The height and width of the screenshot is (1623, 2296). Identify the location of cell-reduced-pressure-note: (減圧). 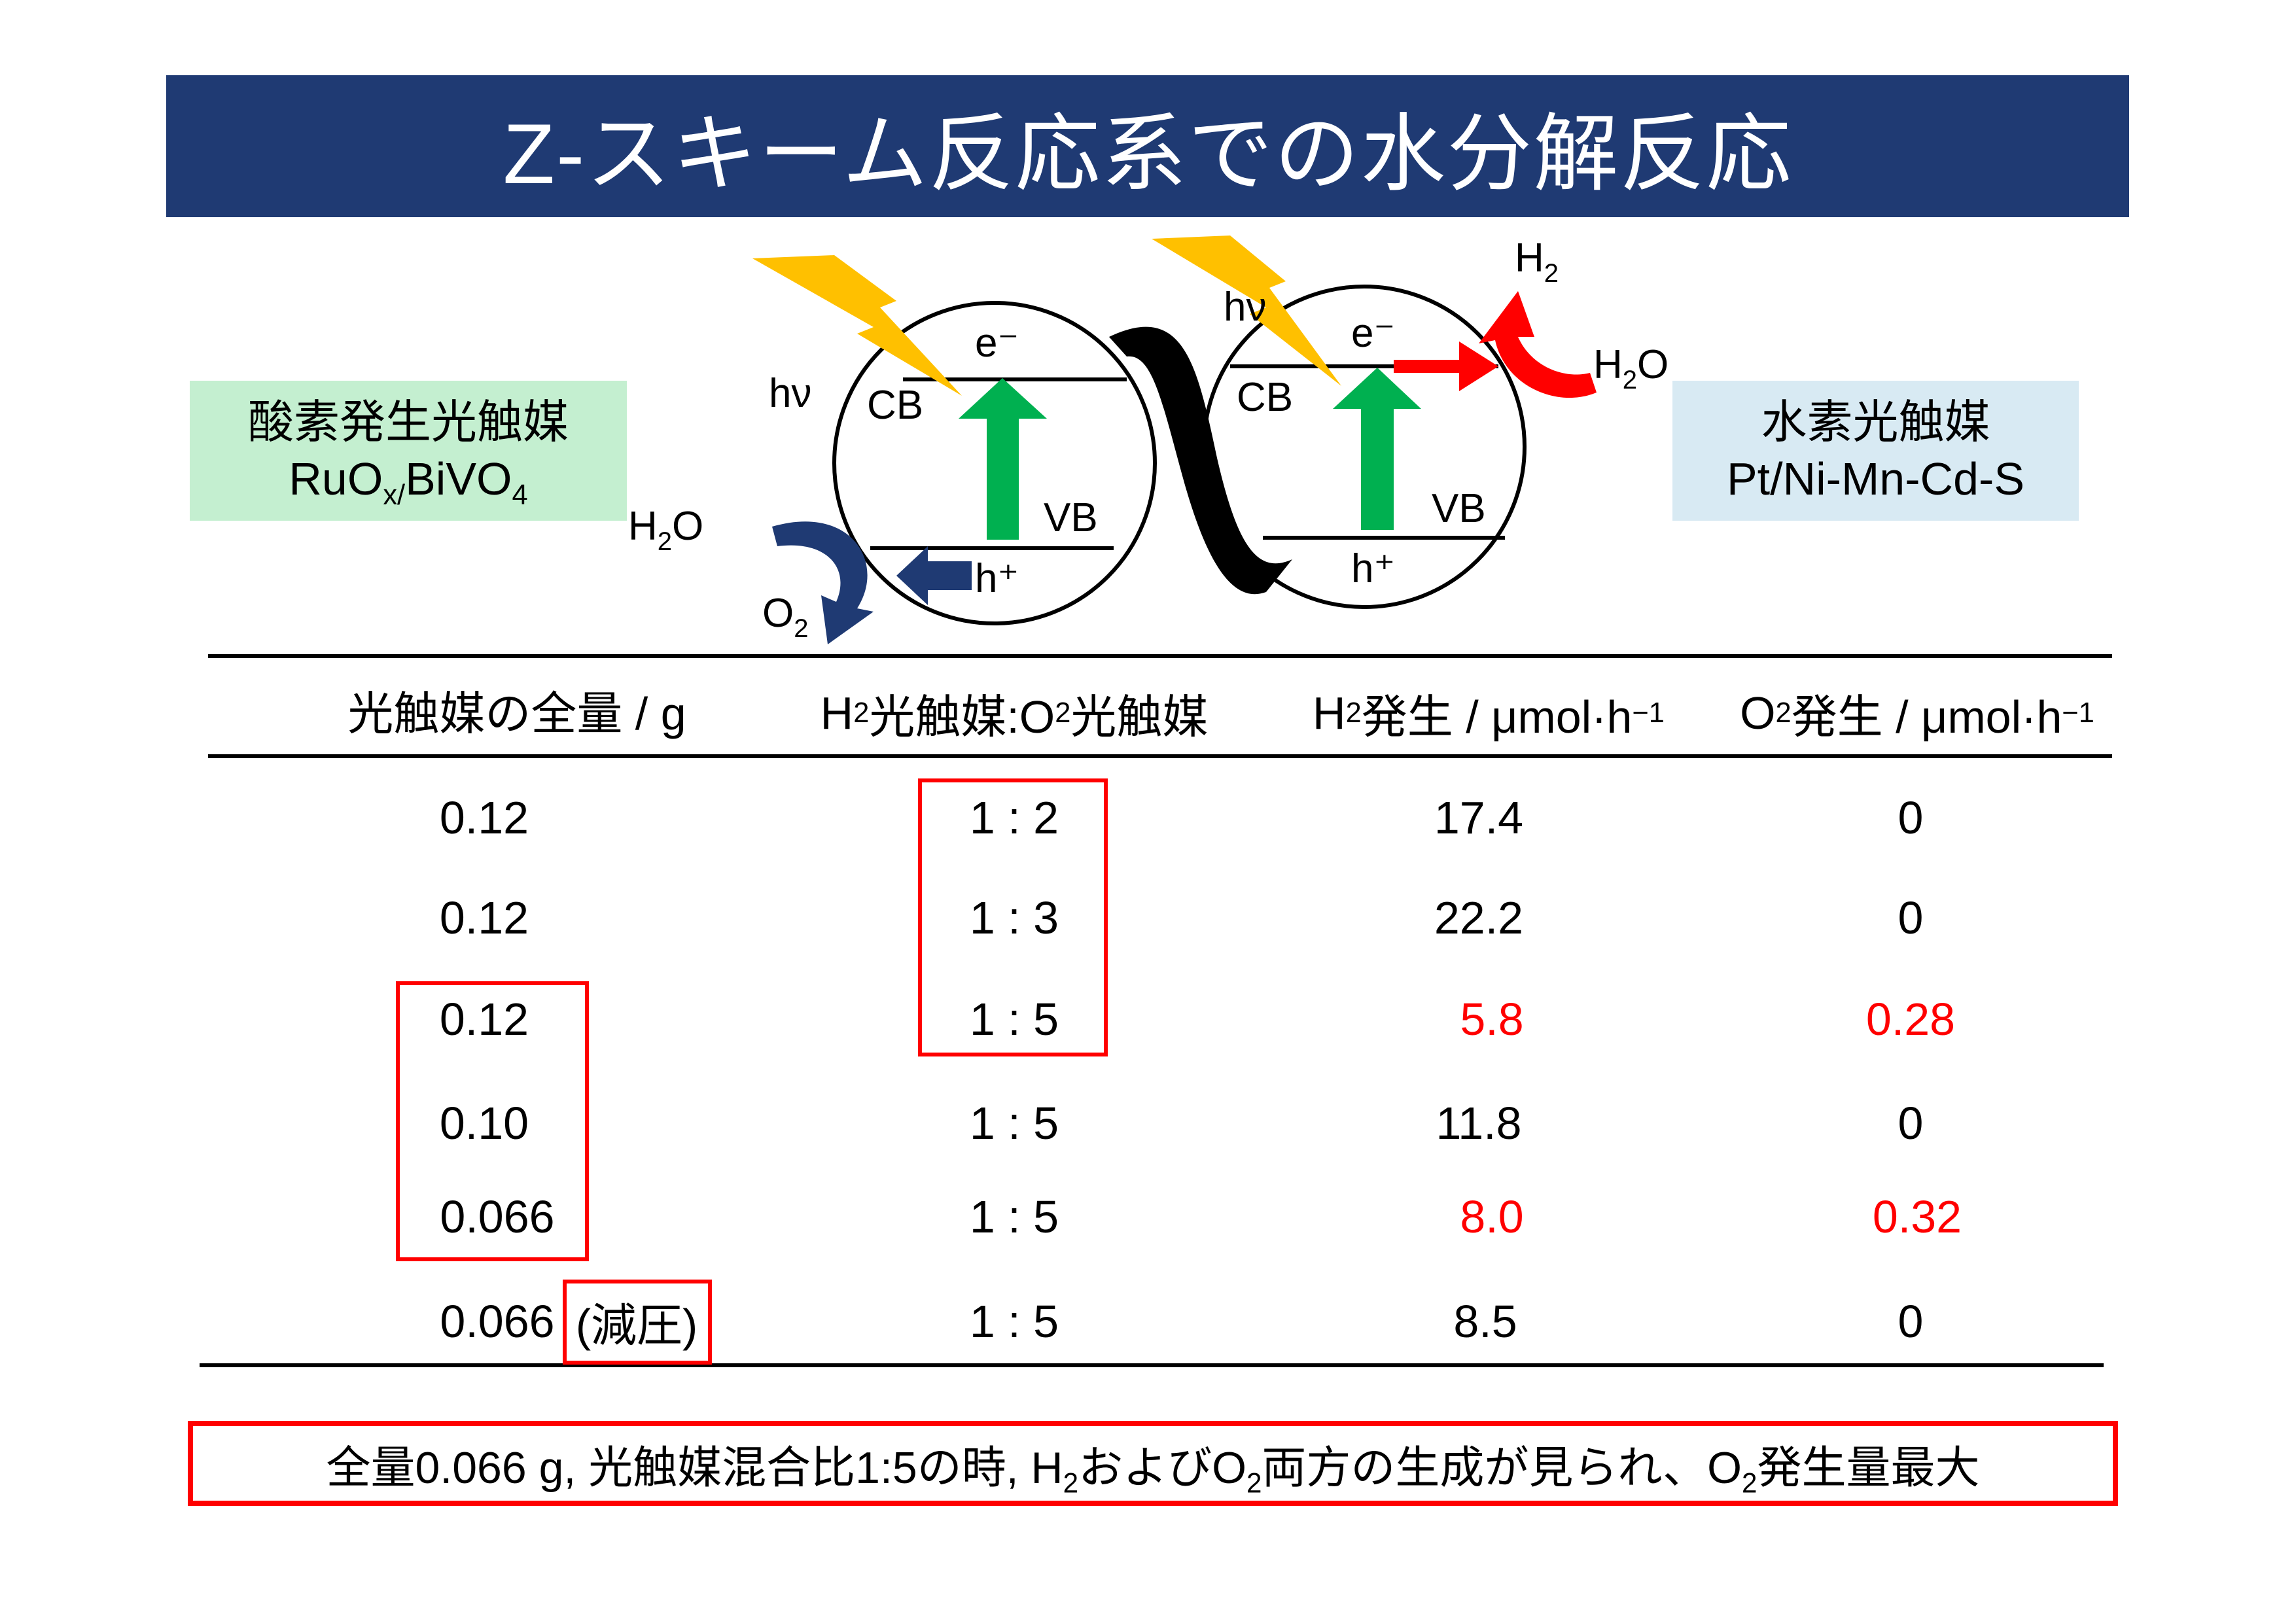
(636, 1325).